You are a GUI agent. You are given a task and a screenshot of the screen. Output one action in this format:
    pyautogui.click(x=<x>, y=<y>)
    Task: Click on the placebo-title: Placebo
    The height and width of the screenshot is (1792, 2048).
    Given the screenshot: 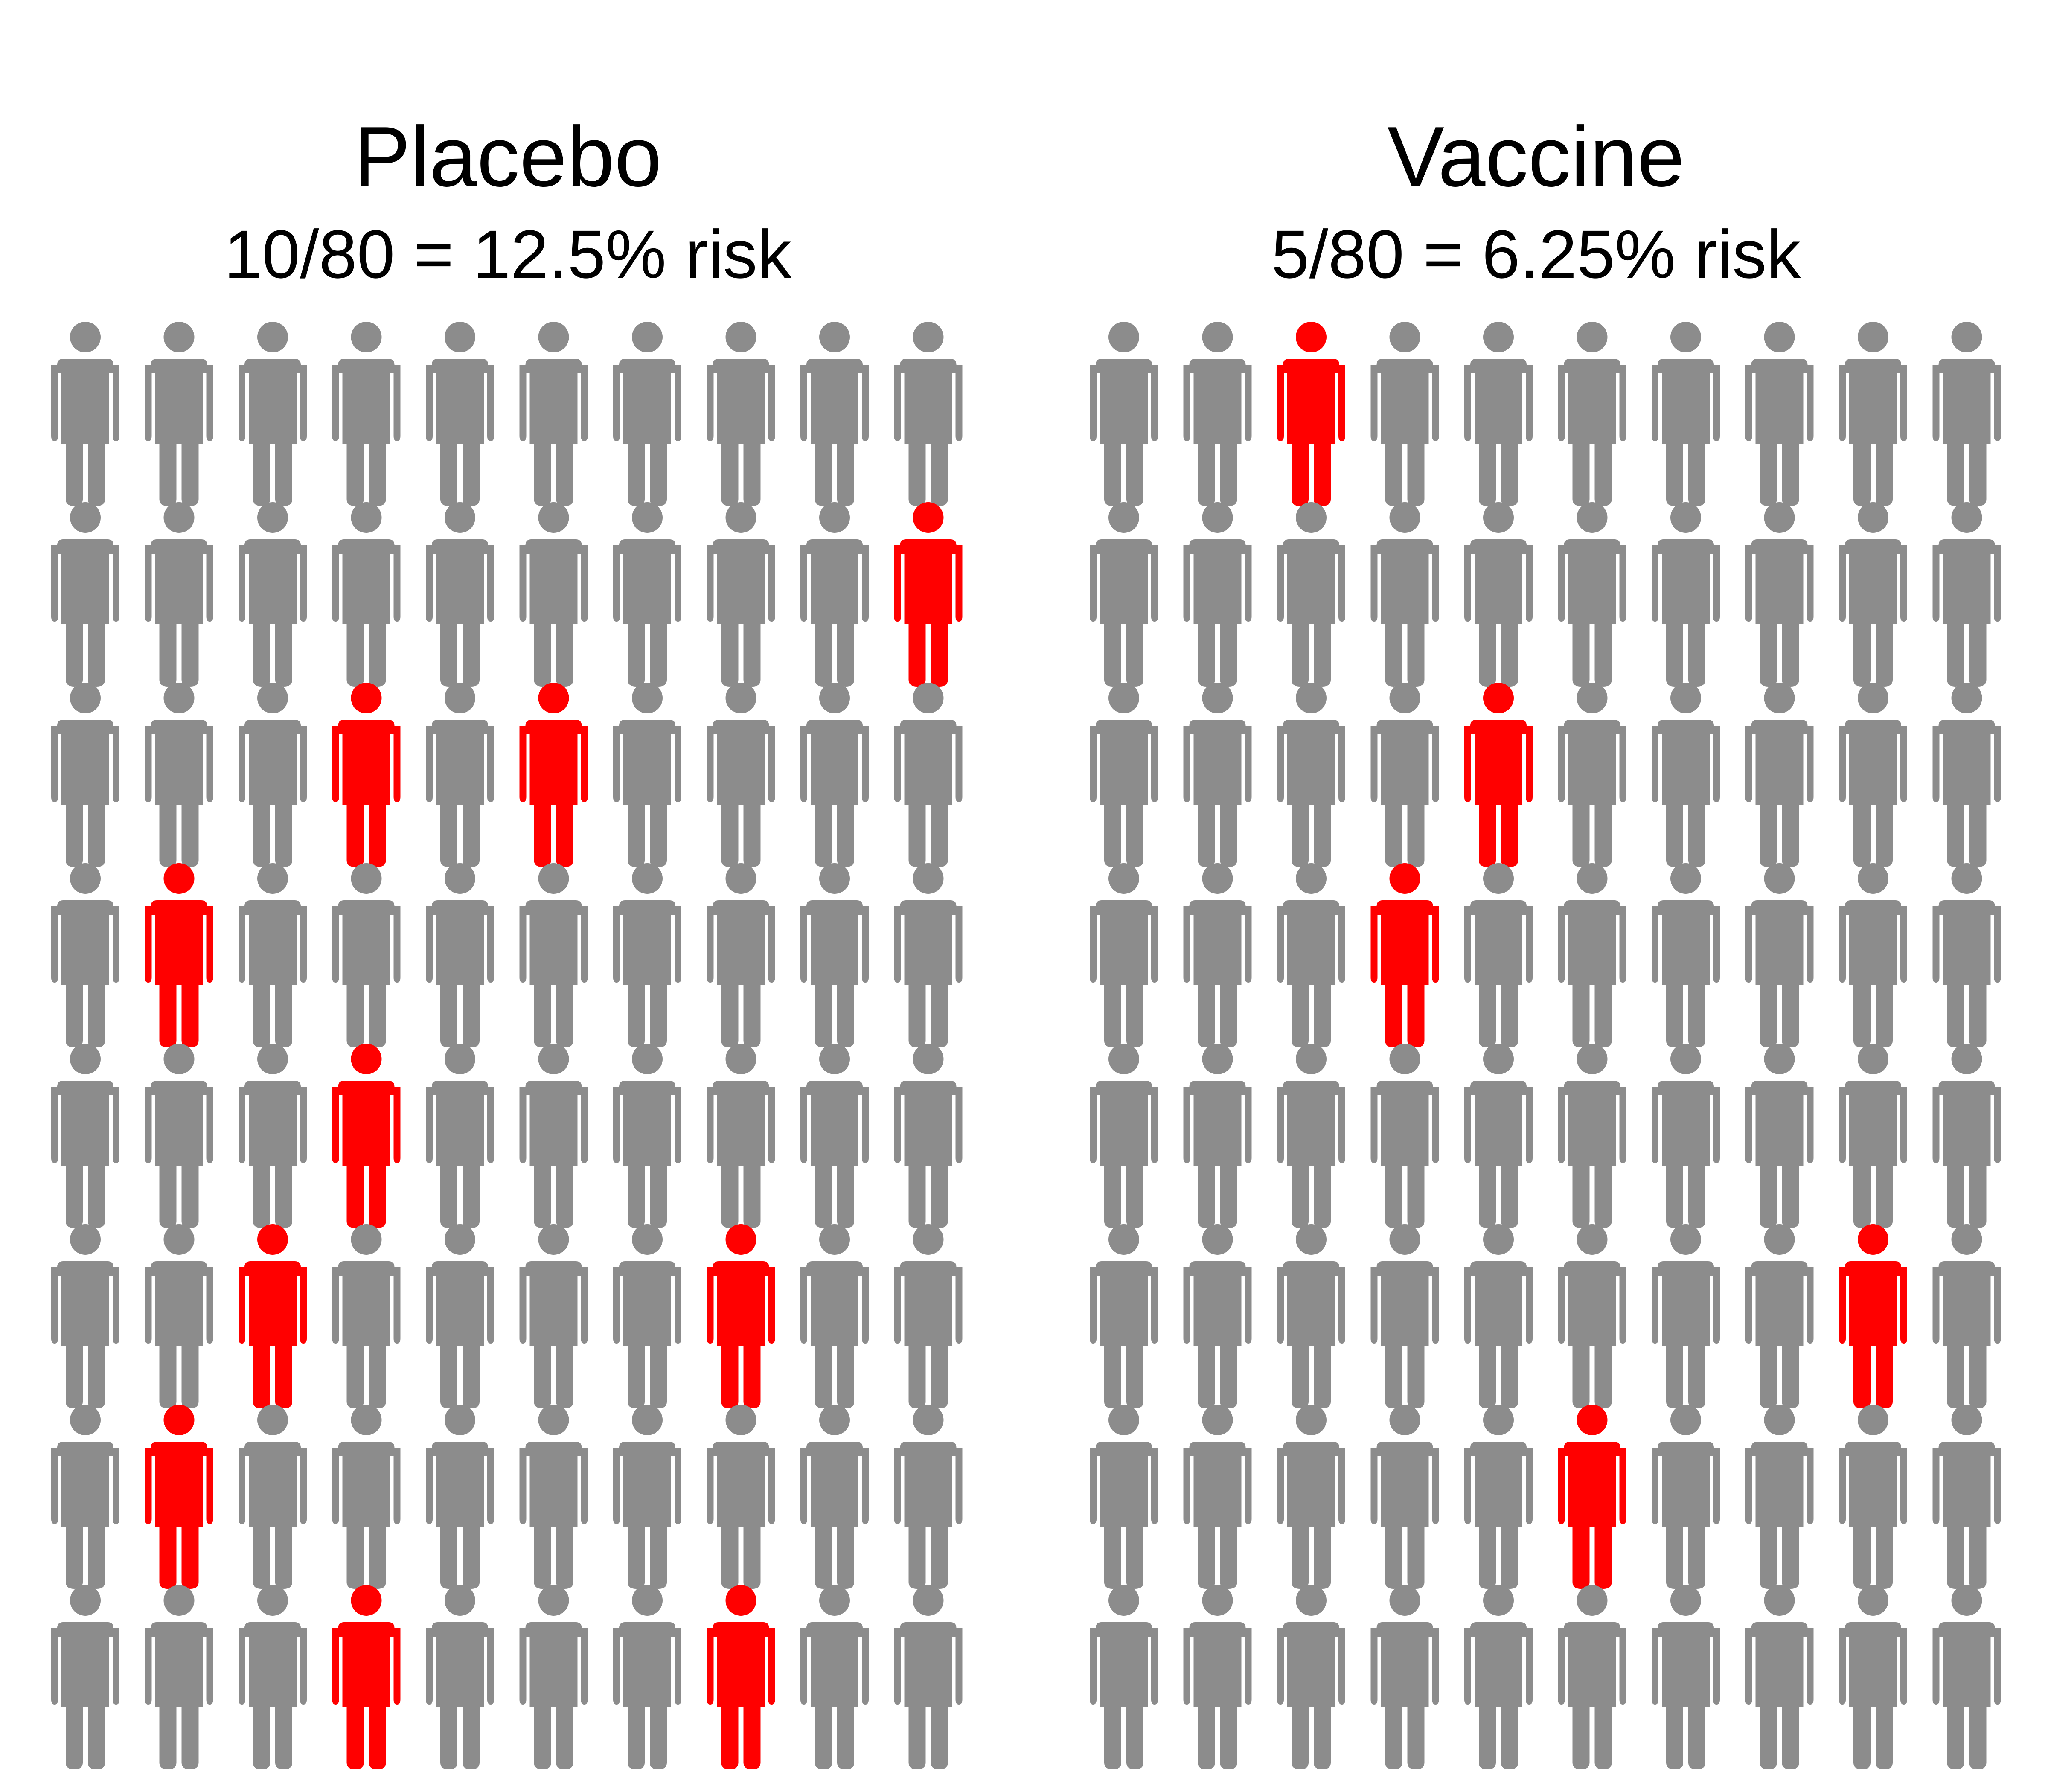 What is the action you would take?
    pyautogui.click(x=508, y=156)
    